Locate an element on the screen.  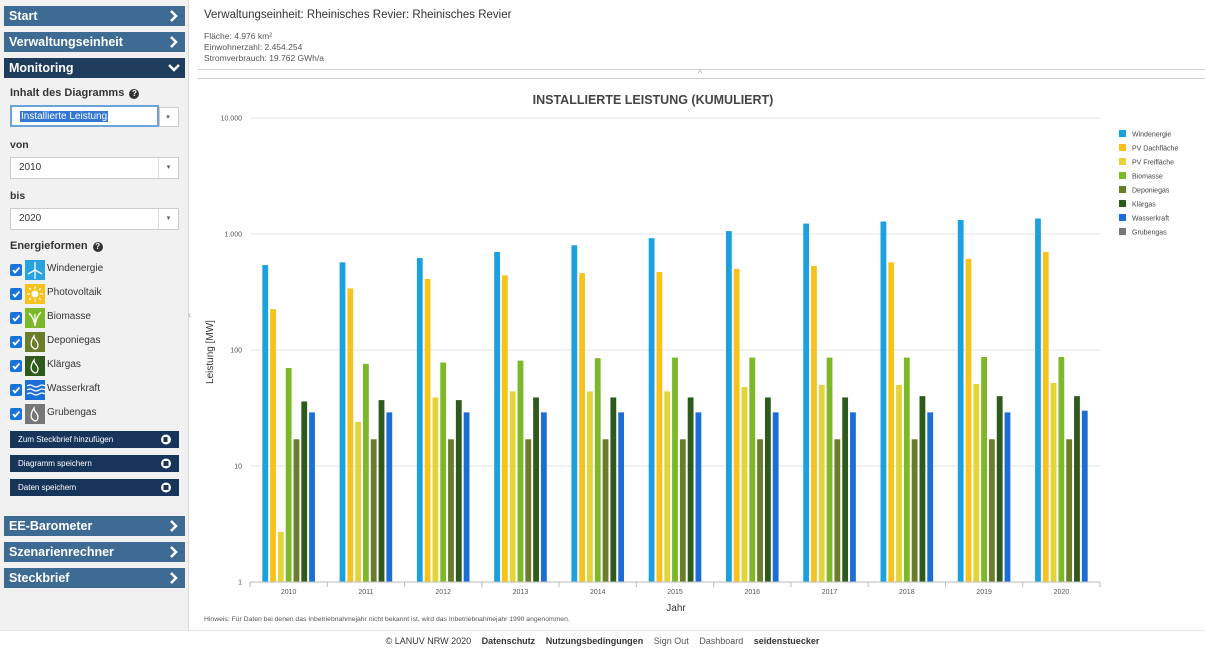
privacy-link: Datenschutz is located at coordinates (508, 641).